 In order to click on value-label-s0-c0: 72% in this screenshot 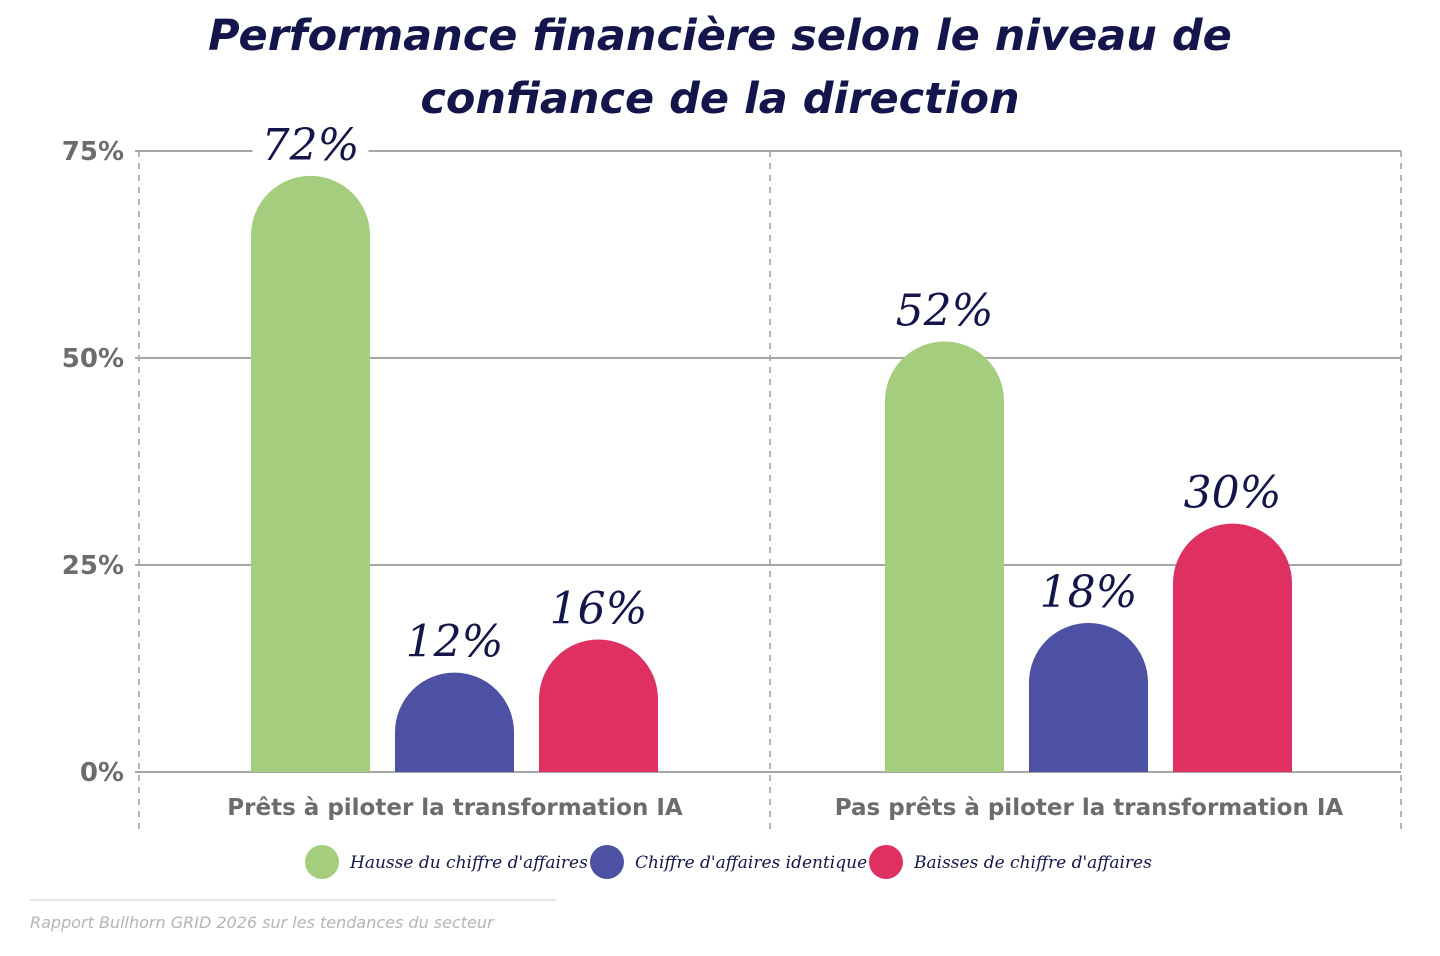, I will do `click(311, 145)`.